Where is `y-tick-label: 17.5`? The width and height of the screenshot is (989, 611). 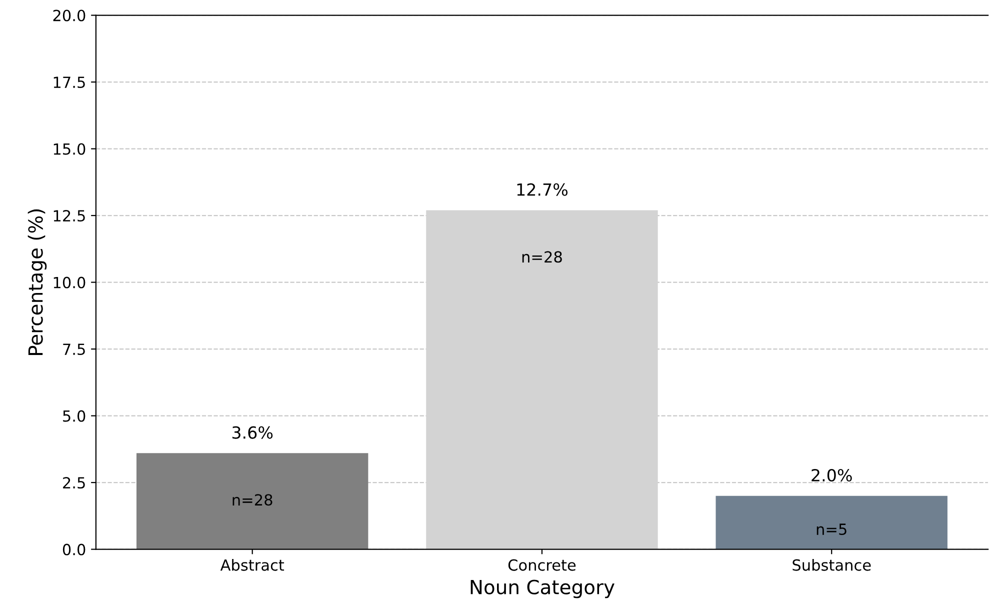
y-tick-label: 17.5 is located at coordinates (69, 82).